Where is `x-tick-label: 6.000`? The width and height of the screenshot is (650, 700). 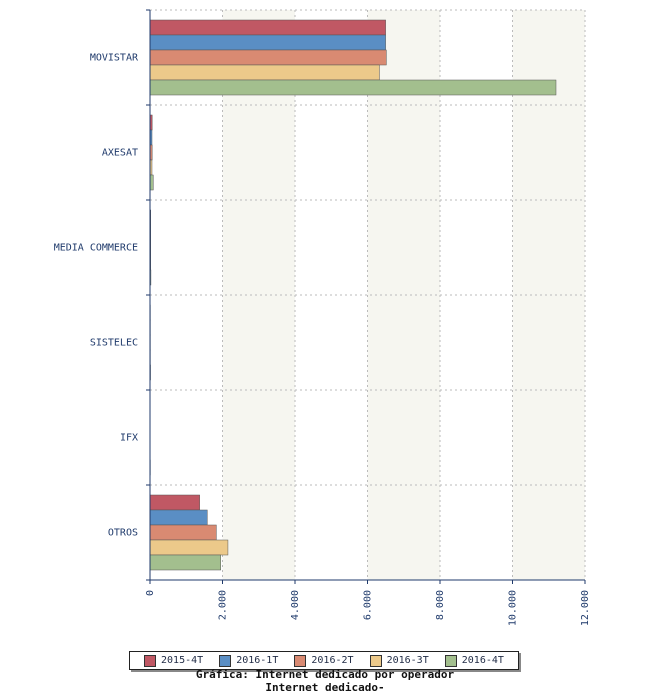
x-tick-label: 6.000 is located at coordinates (368, 605).